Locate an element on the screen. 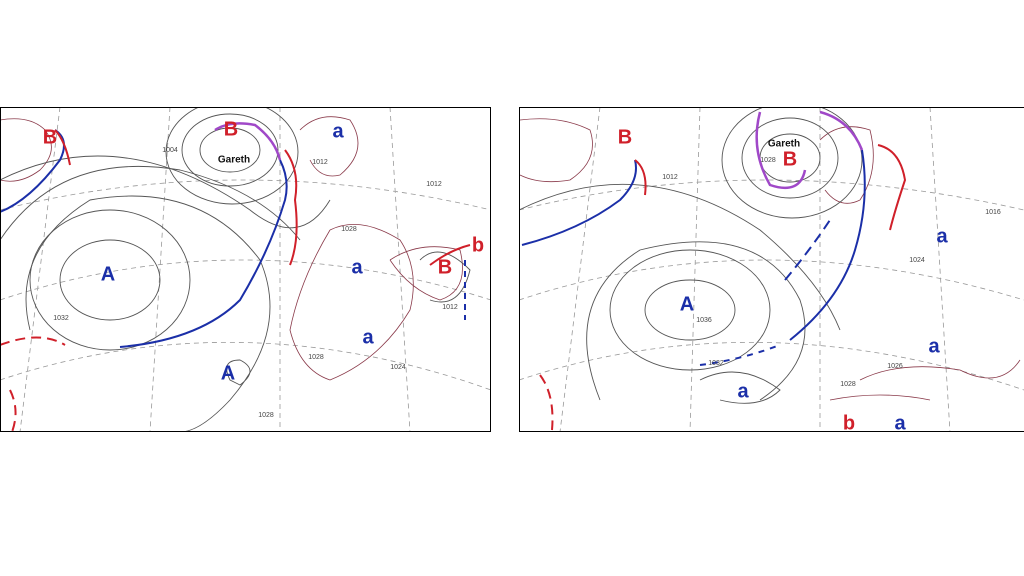 The height and width of the screenshot is (576, 1024). isobar-label: 1004 is located at coordinates (170, 150).